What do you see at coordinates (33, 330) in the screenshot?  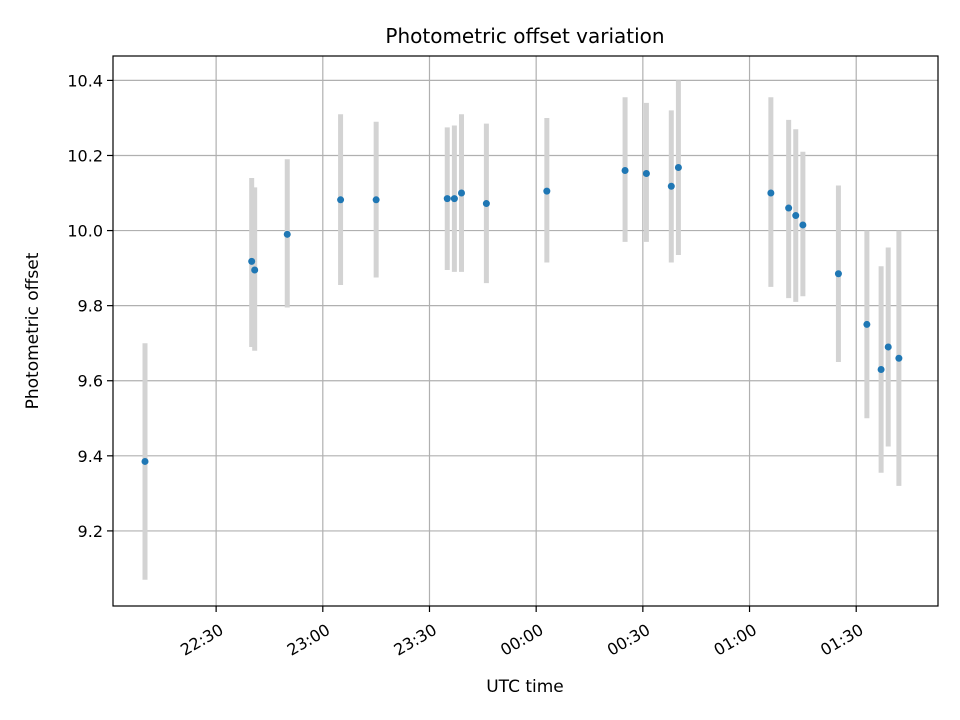 I see `y-axis-label: Photometric offset` at bounding box center [33, 330].